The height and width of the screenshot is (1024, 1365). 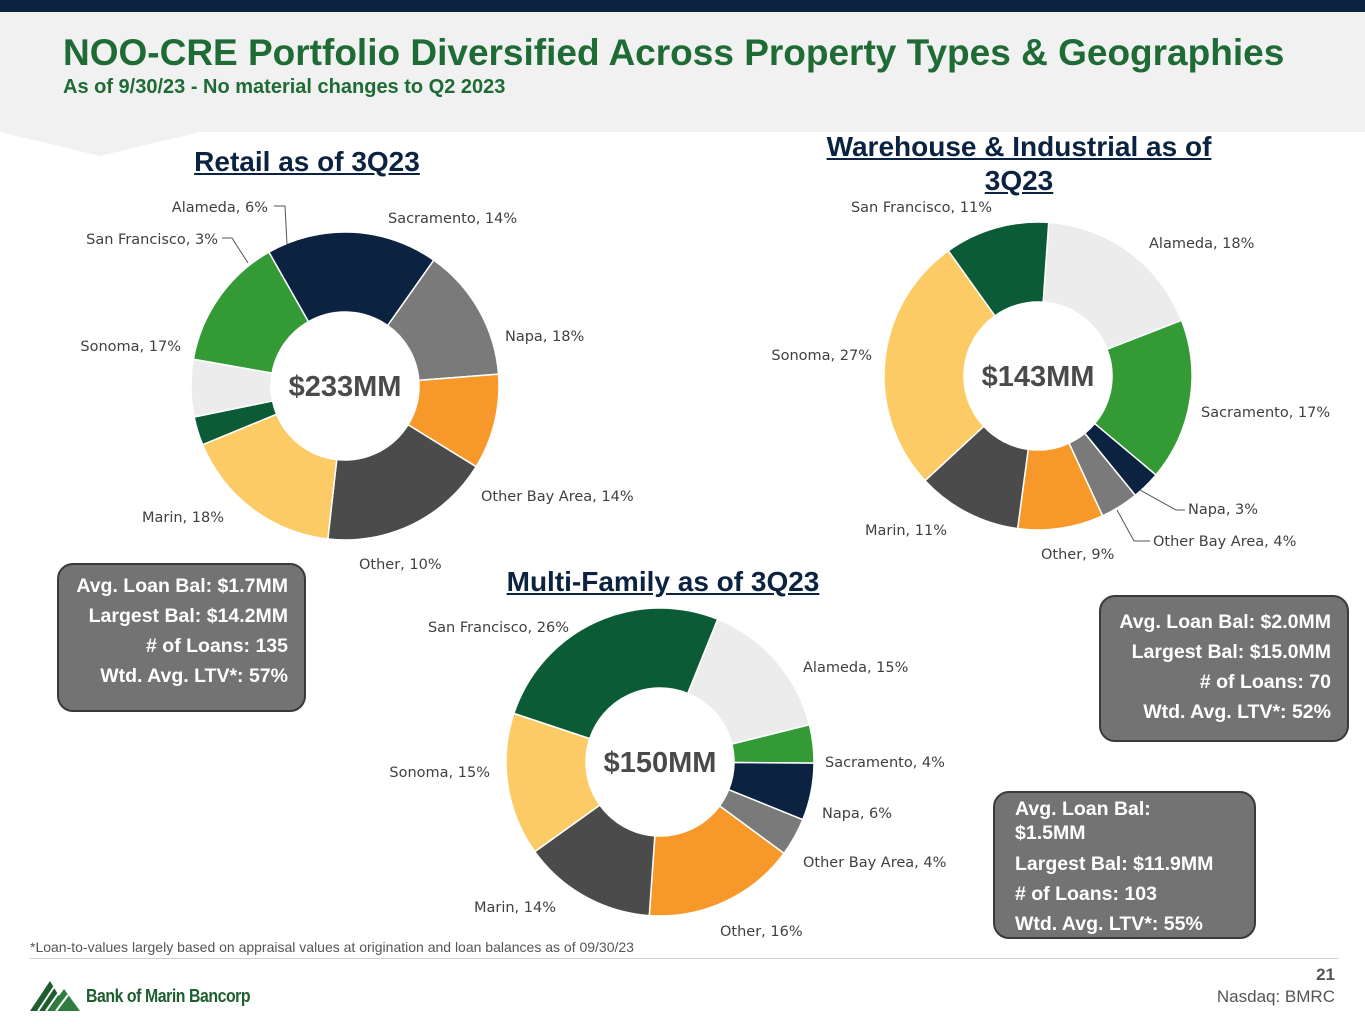 I want to click on company-name: Bank of Marin Bancorp, so click(x=168, y=996).